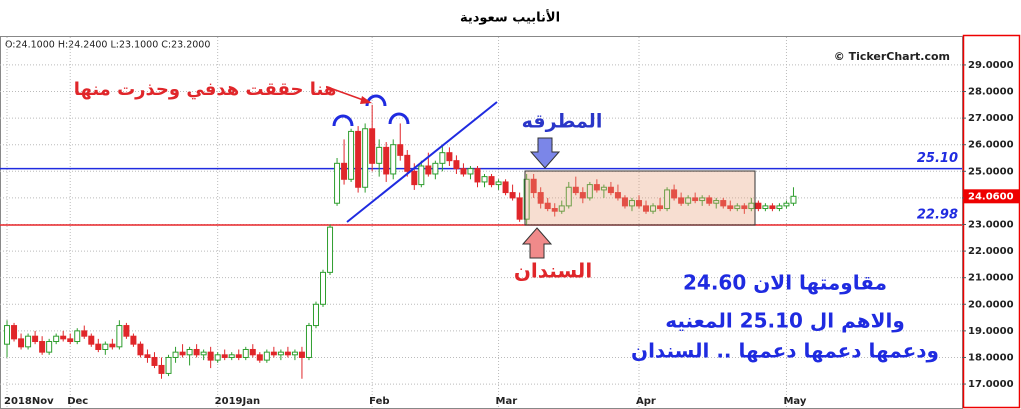 This screenshot has height=409, width=1021. Describe the element at coordinates (562, 122) in the screenshot. I see `annotation: المطرقه` at that location.